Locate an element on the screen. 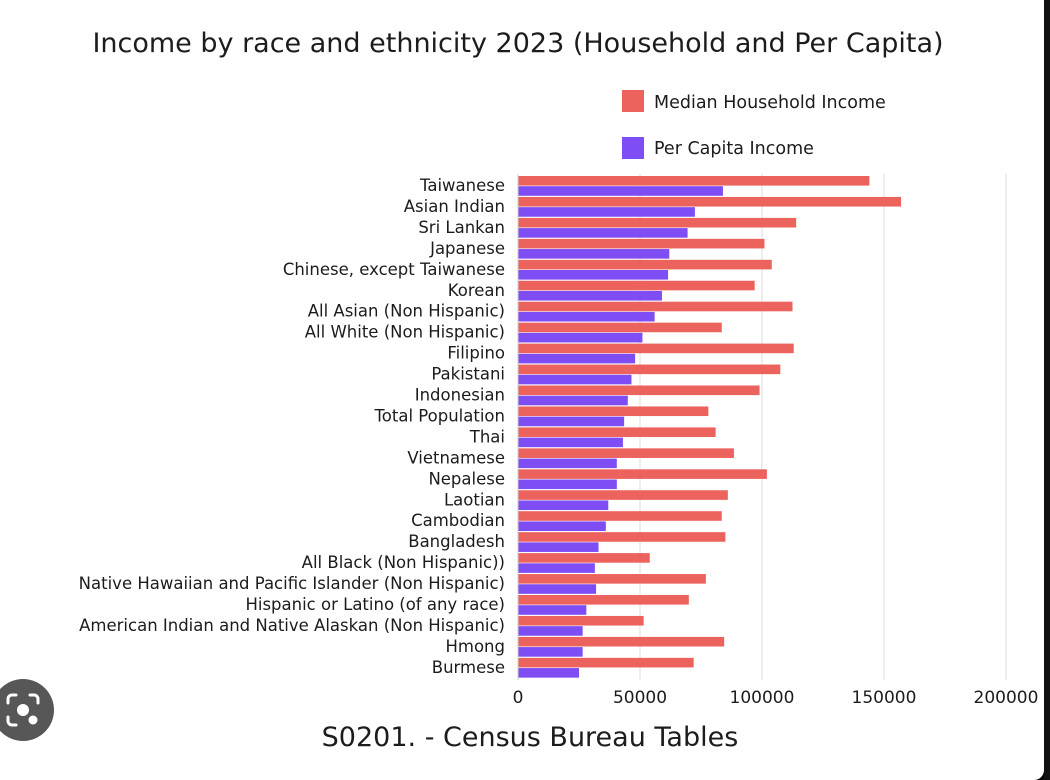 This screenshot has width=1050, height=780. bar-per-capita-income-thai is located at coordinates (570, 442).